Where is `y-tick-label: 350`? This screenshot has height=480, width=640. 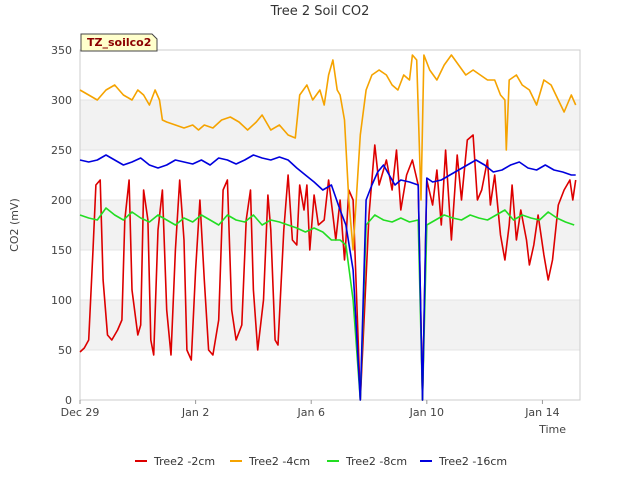
y-tick-label: 350 is located at coordinates (61, 50).